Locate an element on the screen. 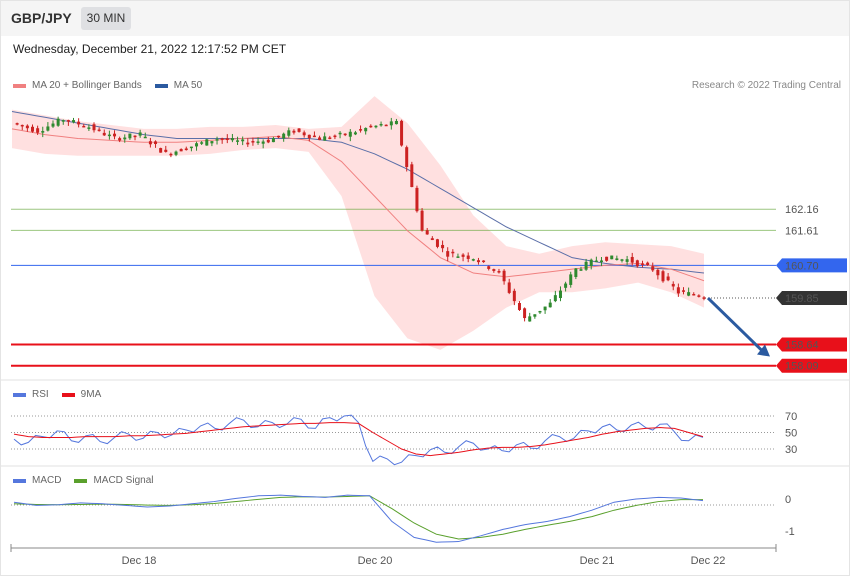 Image resolution: width=850 pixels, height=576 pixels. symbol-title: GBP/JPY is located at coordinates (41, 18).